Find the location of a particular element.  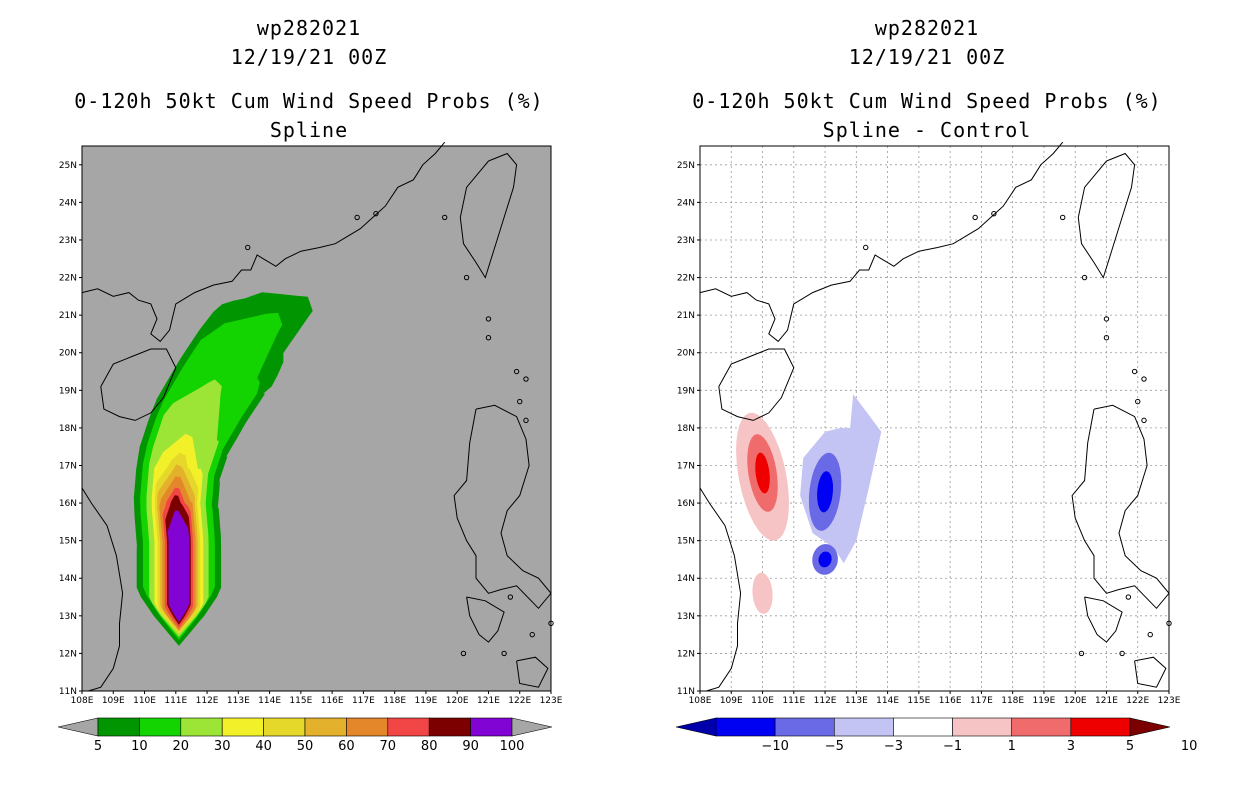

chart-subtitle: Spline is located at coordinates (309, 130).